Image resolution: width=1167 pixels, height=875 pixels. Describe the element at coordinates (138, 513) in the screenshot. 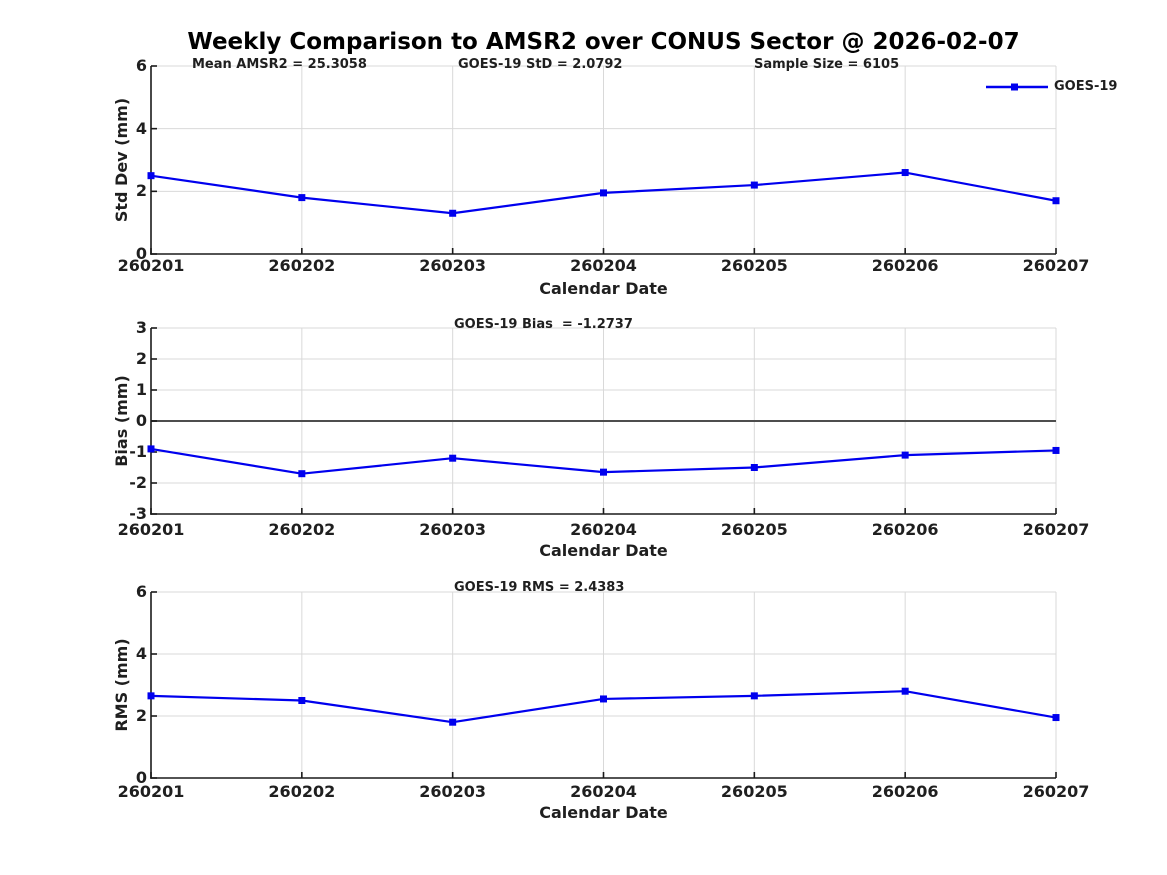

I see `y-tick-label: -3` at that location.